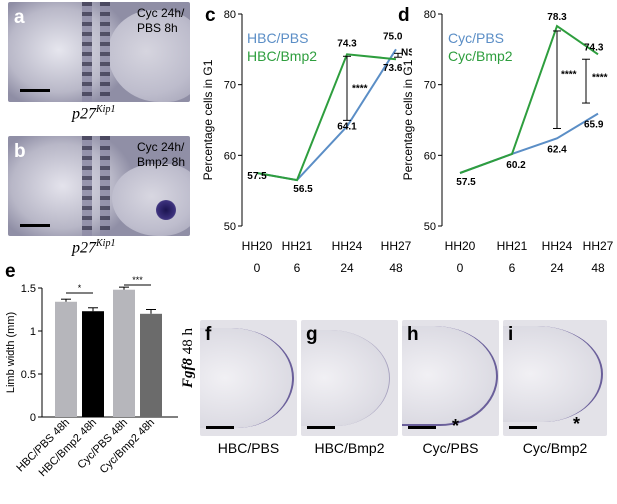  What do you see at coordinates (220, 427) in the screenshot?
I see `scale-bar-f` at bounding box center [220, 427].